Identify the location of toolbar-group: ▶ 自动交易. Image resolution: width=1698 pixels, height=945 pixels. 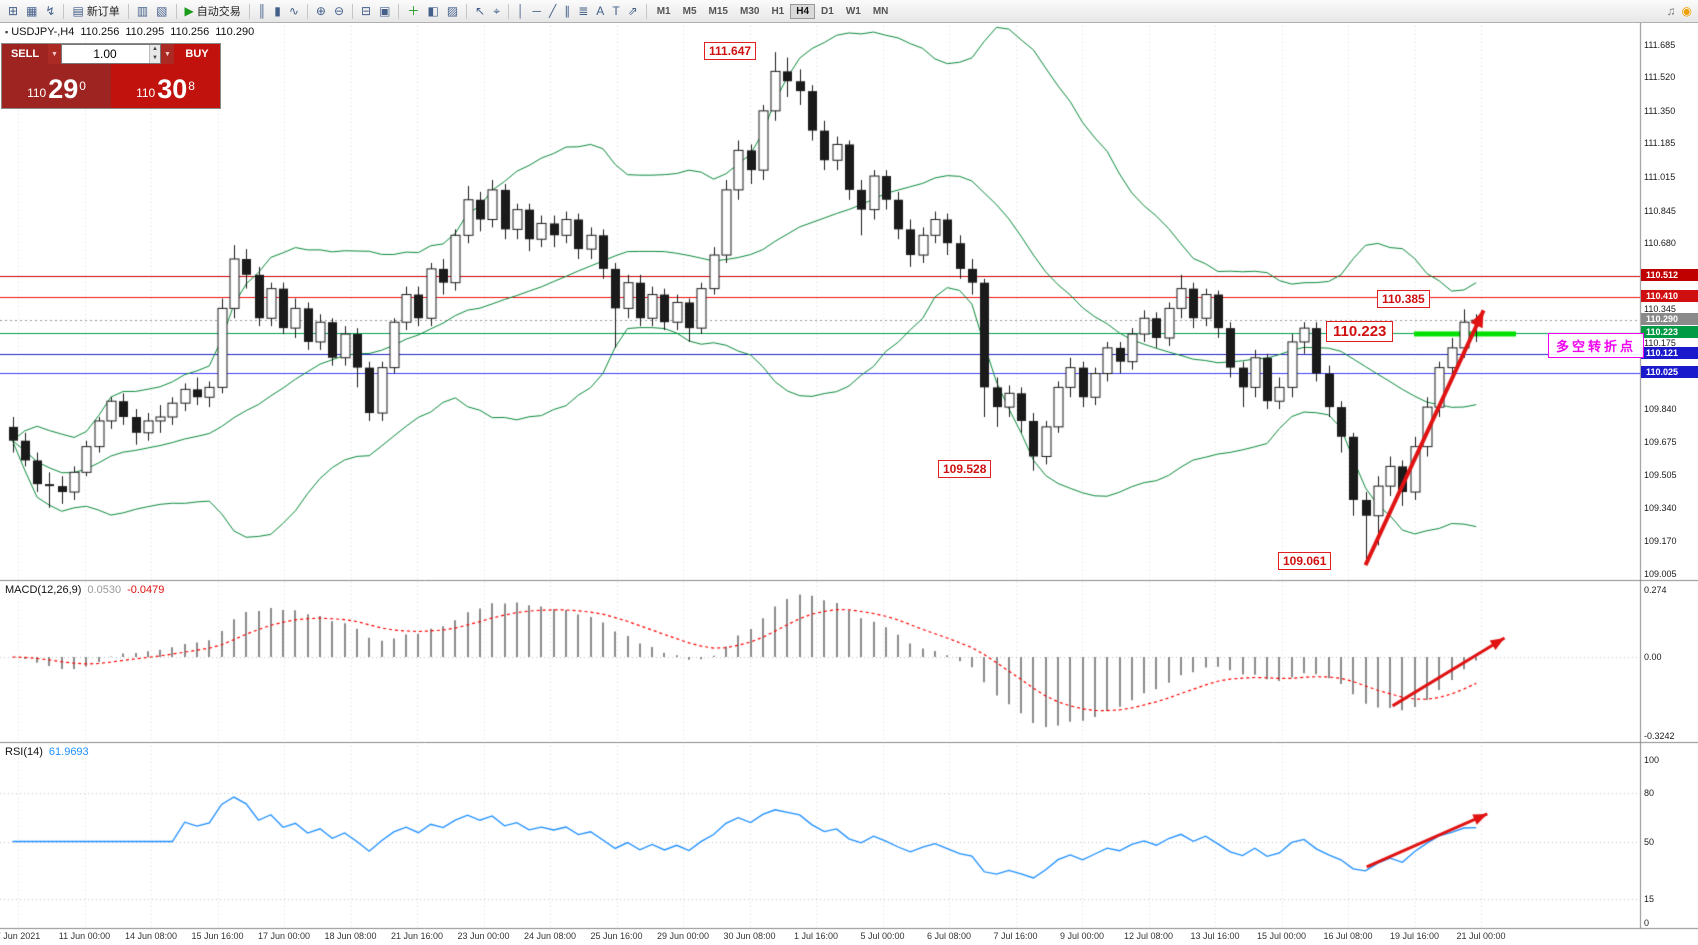
(213, 11).